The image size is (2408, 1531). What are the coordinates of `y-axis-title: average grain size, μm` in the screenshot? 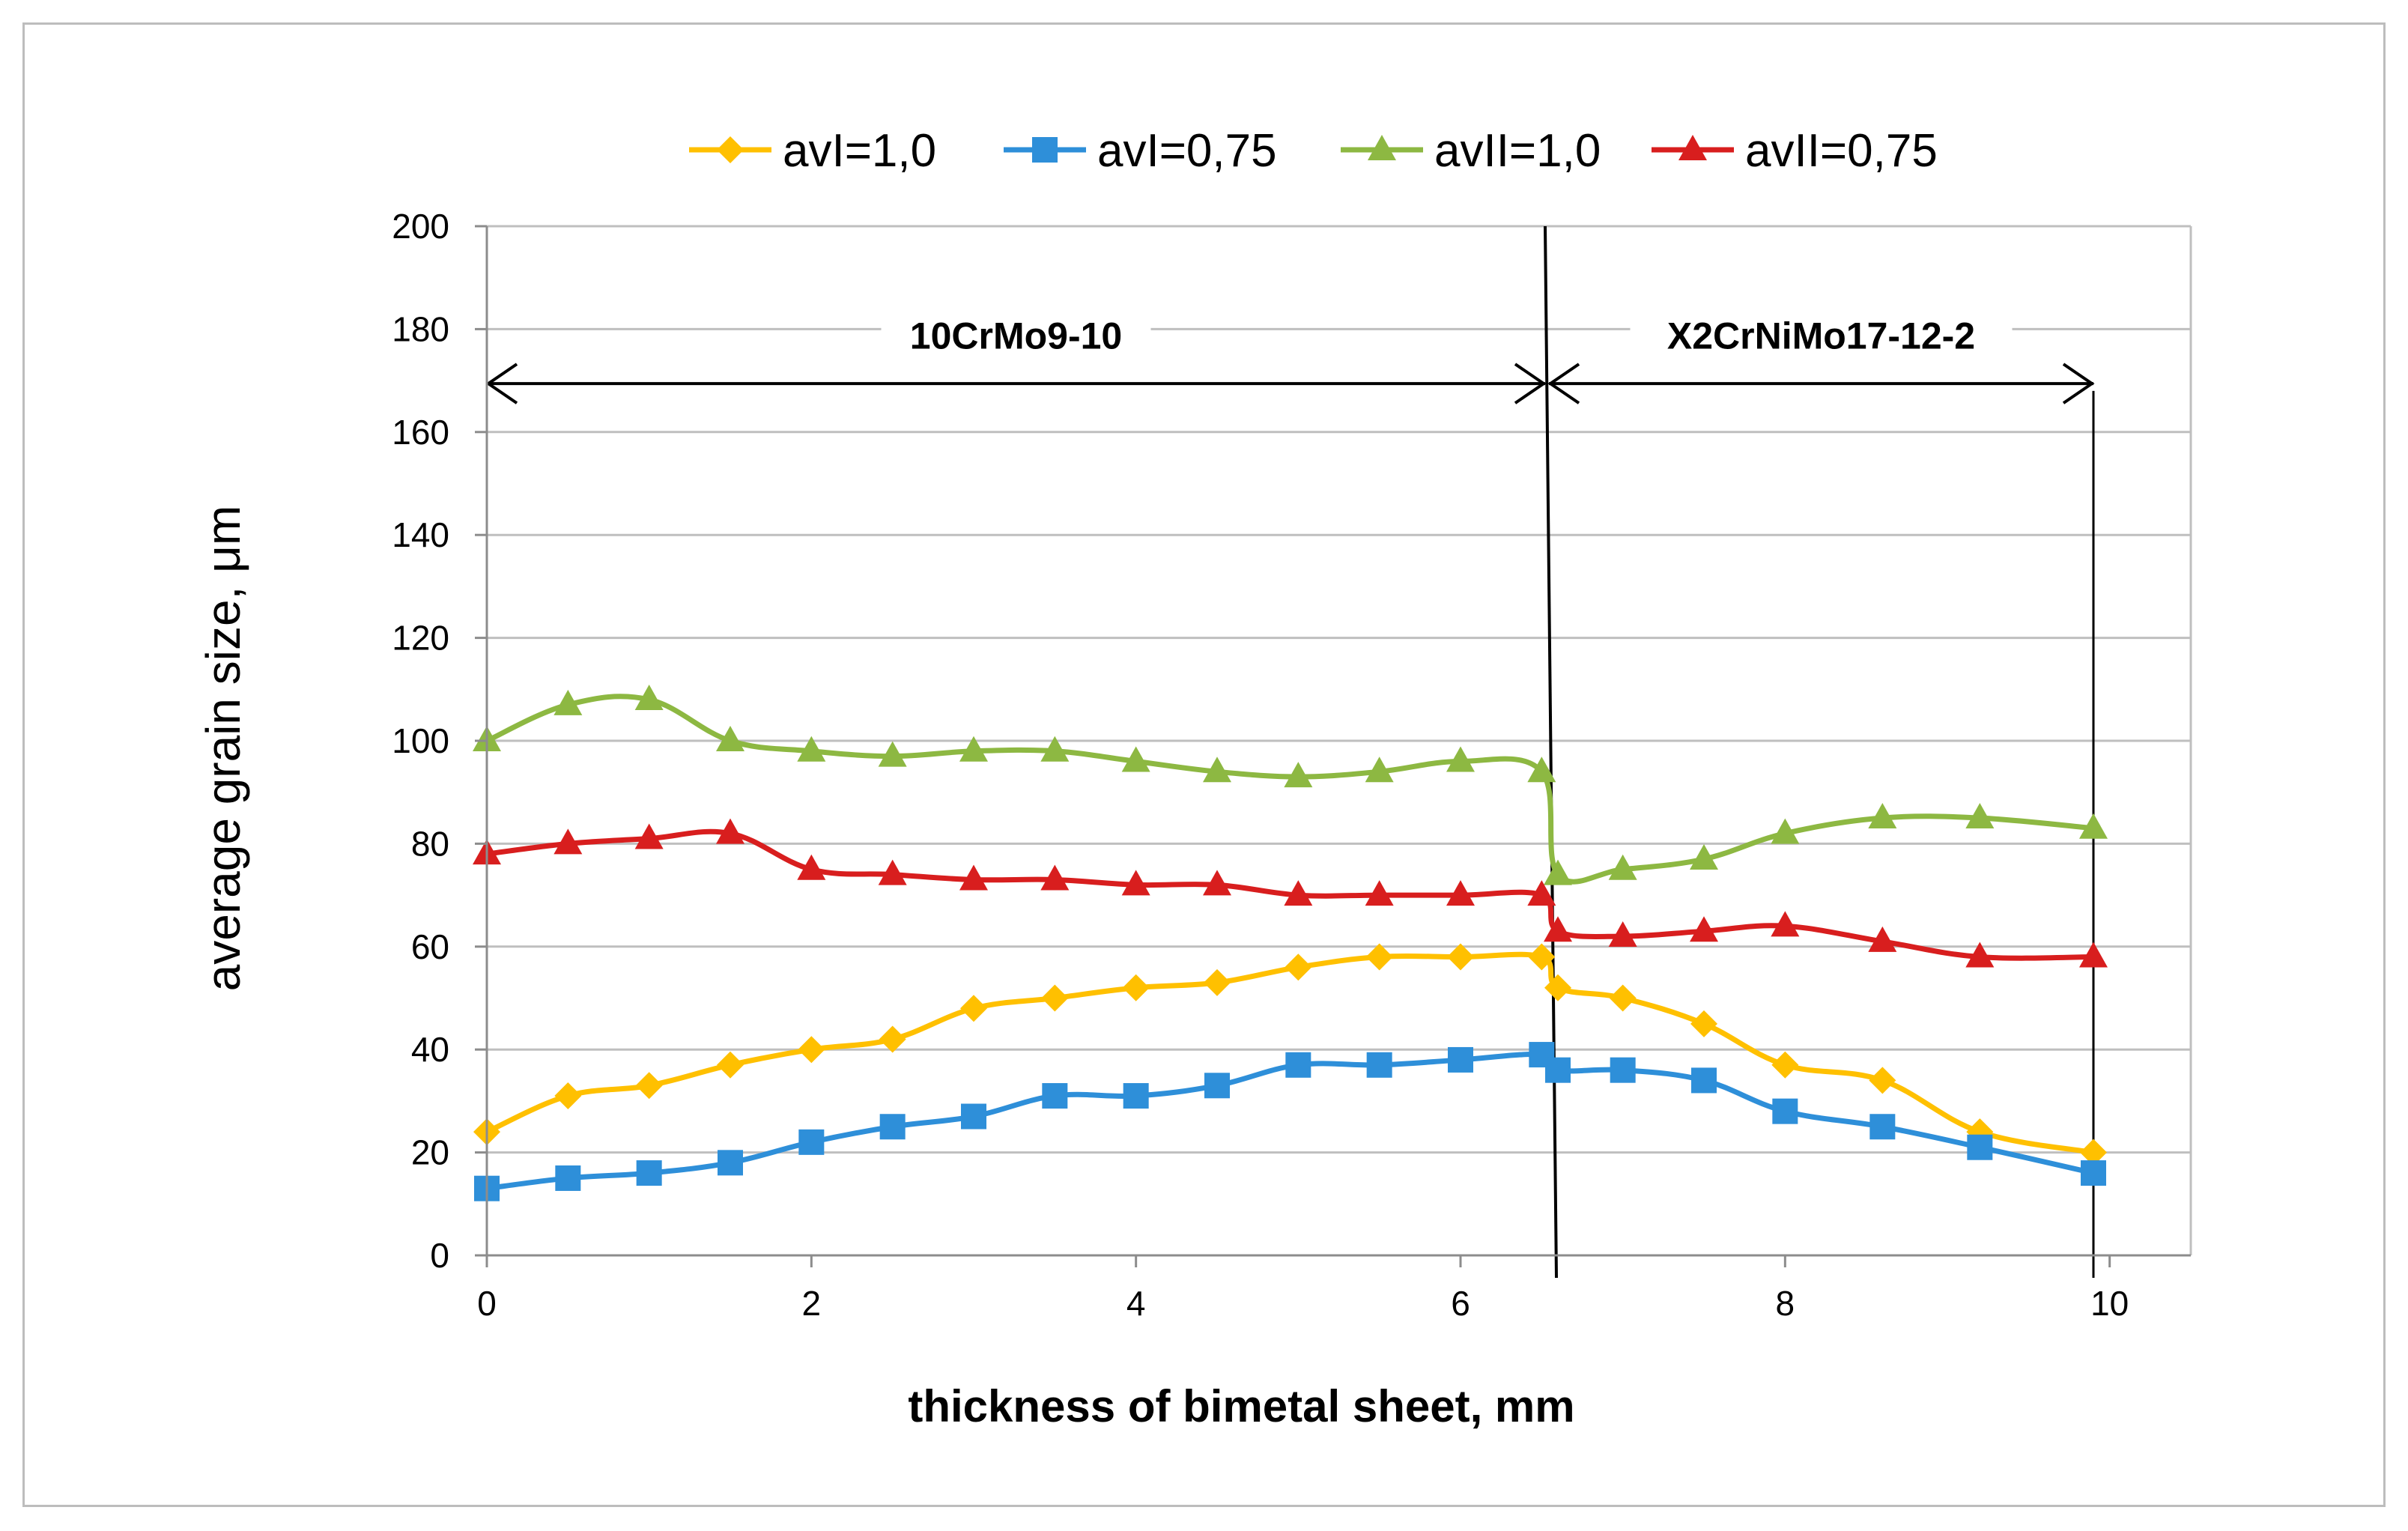 It's located at (223, 749).